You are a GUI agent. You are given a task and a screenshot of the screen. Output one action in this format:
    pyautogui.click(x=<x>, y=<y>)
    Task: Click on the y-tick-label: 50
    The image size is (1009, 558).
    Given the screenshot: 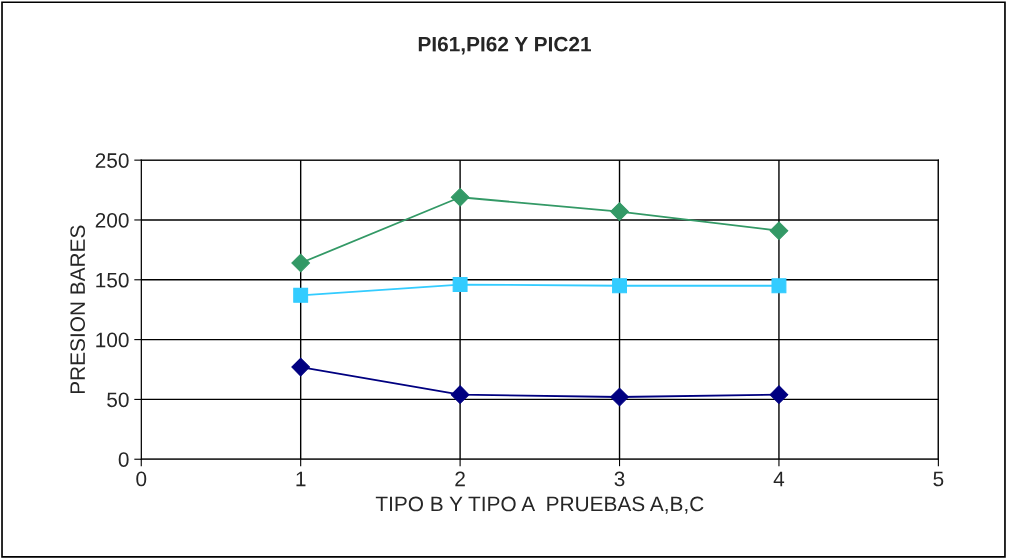 What is the action you would take?
    pyautogui.click(x=118, y=400)
    